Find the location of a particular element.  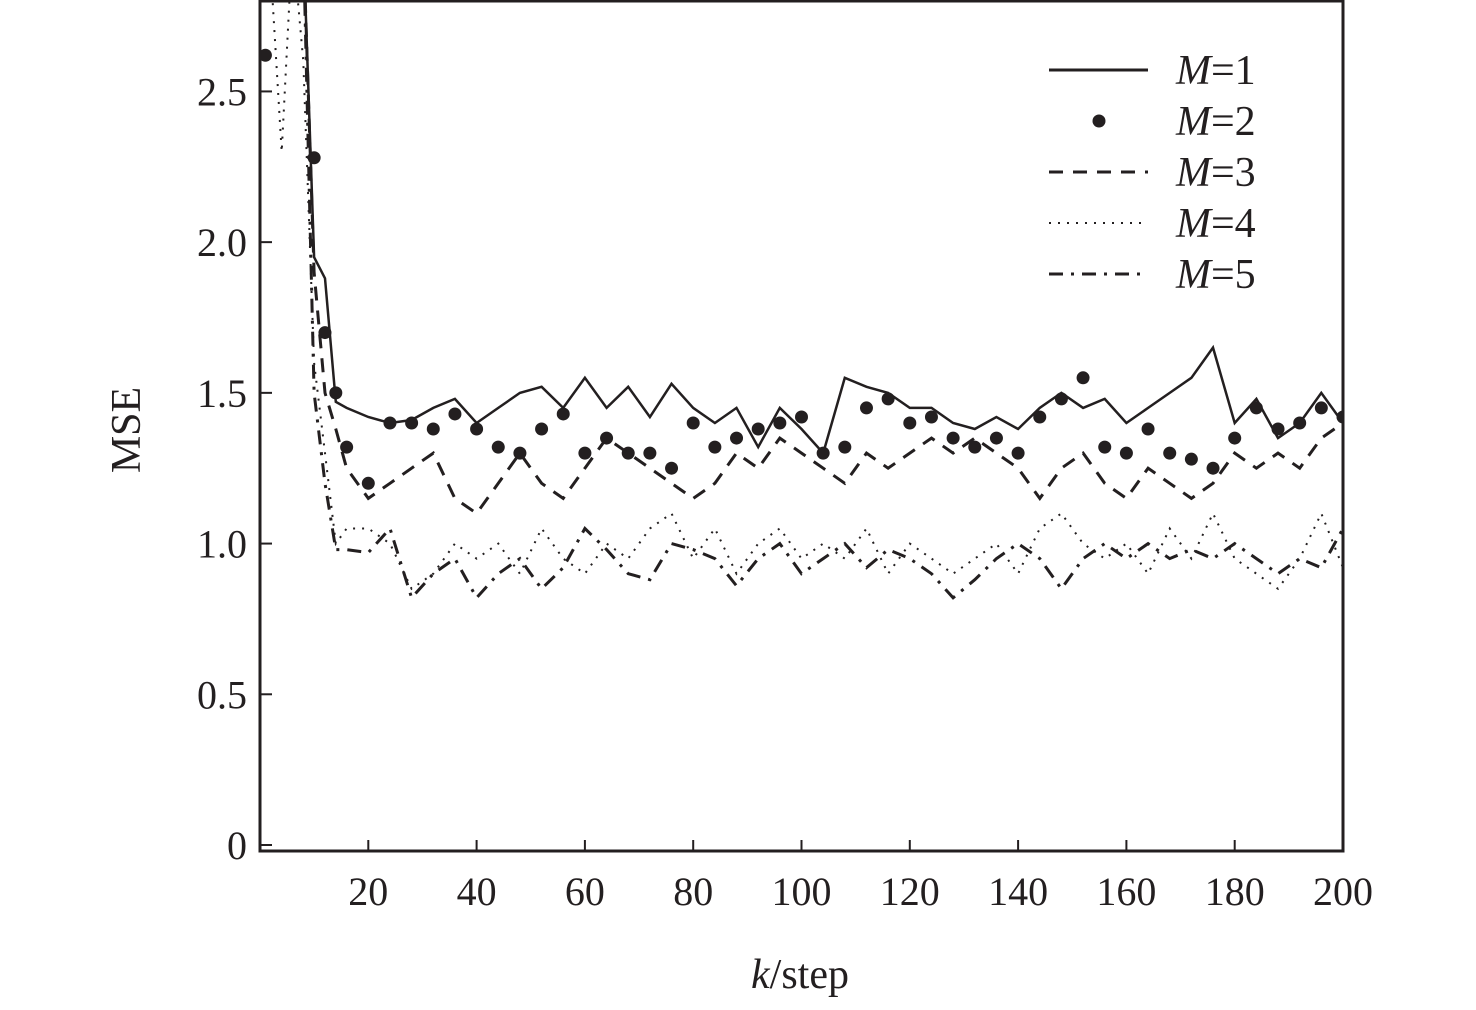

legend-label: M=2 is located at coordinates (1215, 122).